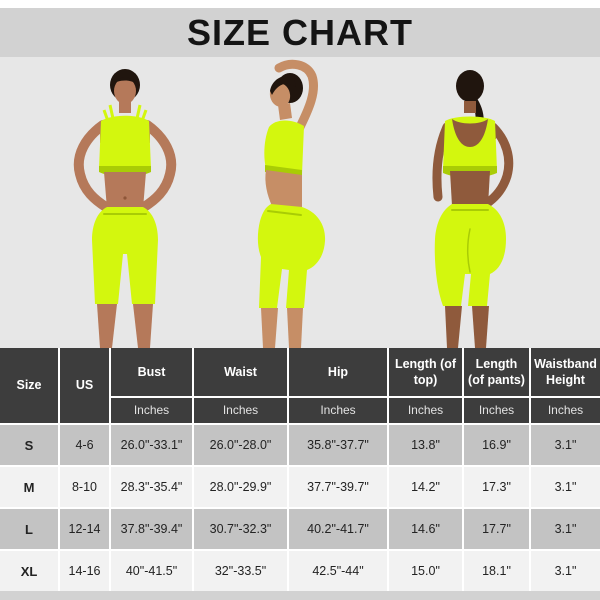 Image resolution: width=600 pixels, height=600 pixels. Describe the element at coordinates (425, 445) in the screenshot. I see `cell-length-top: 13.8"` at that location.